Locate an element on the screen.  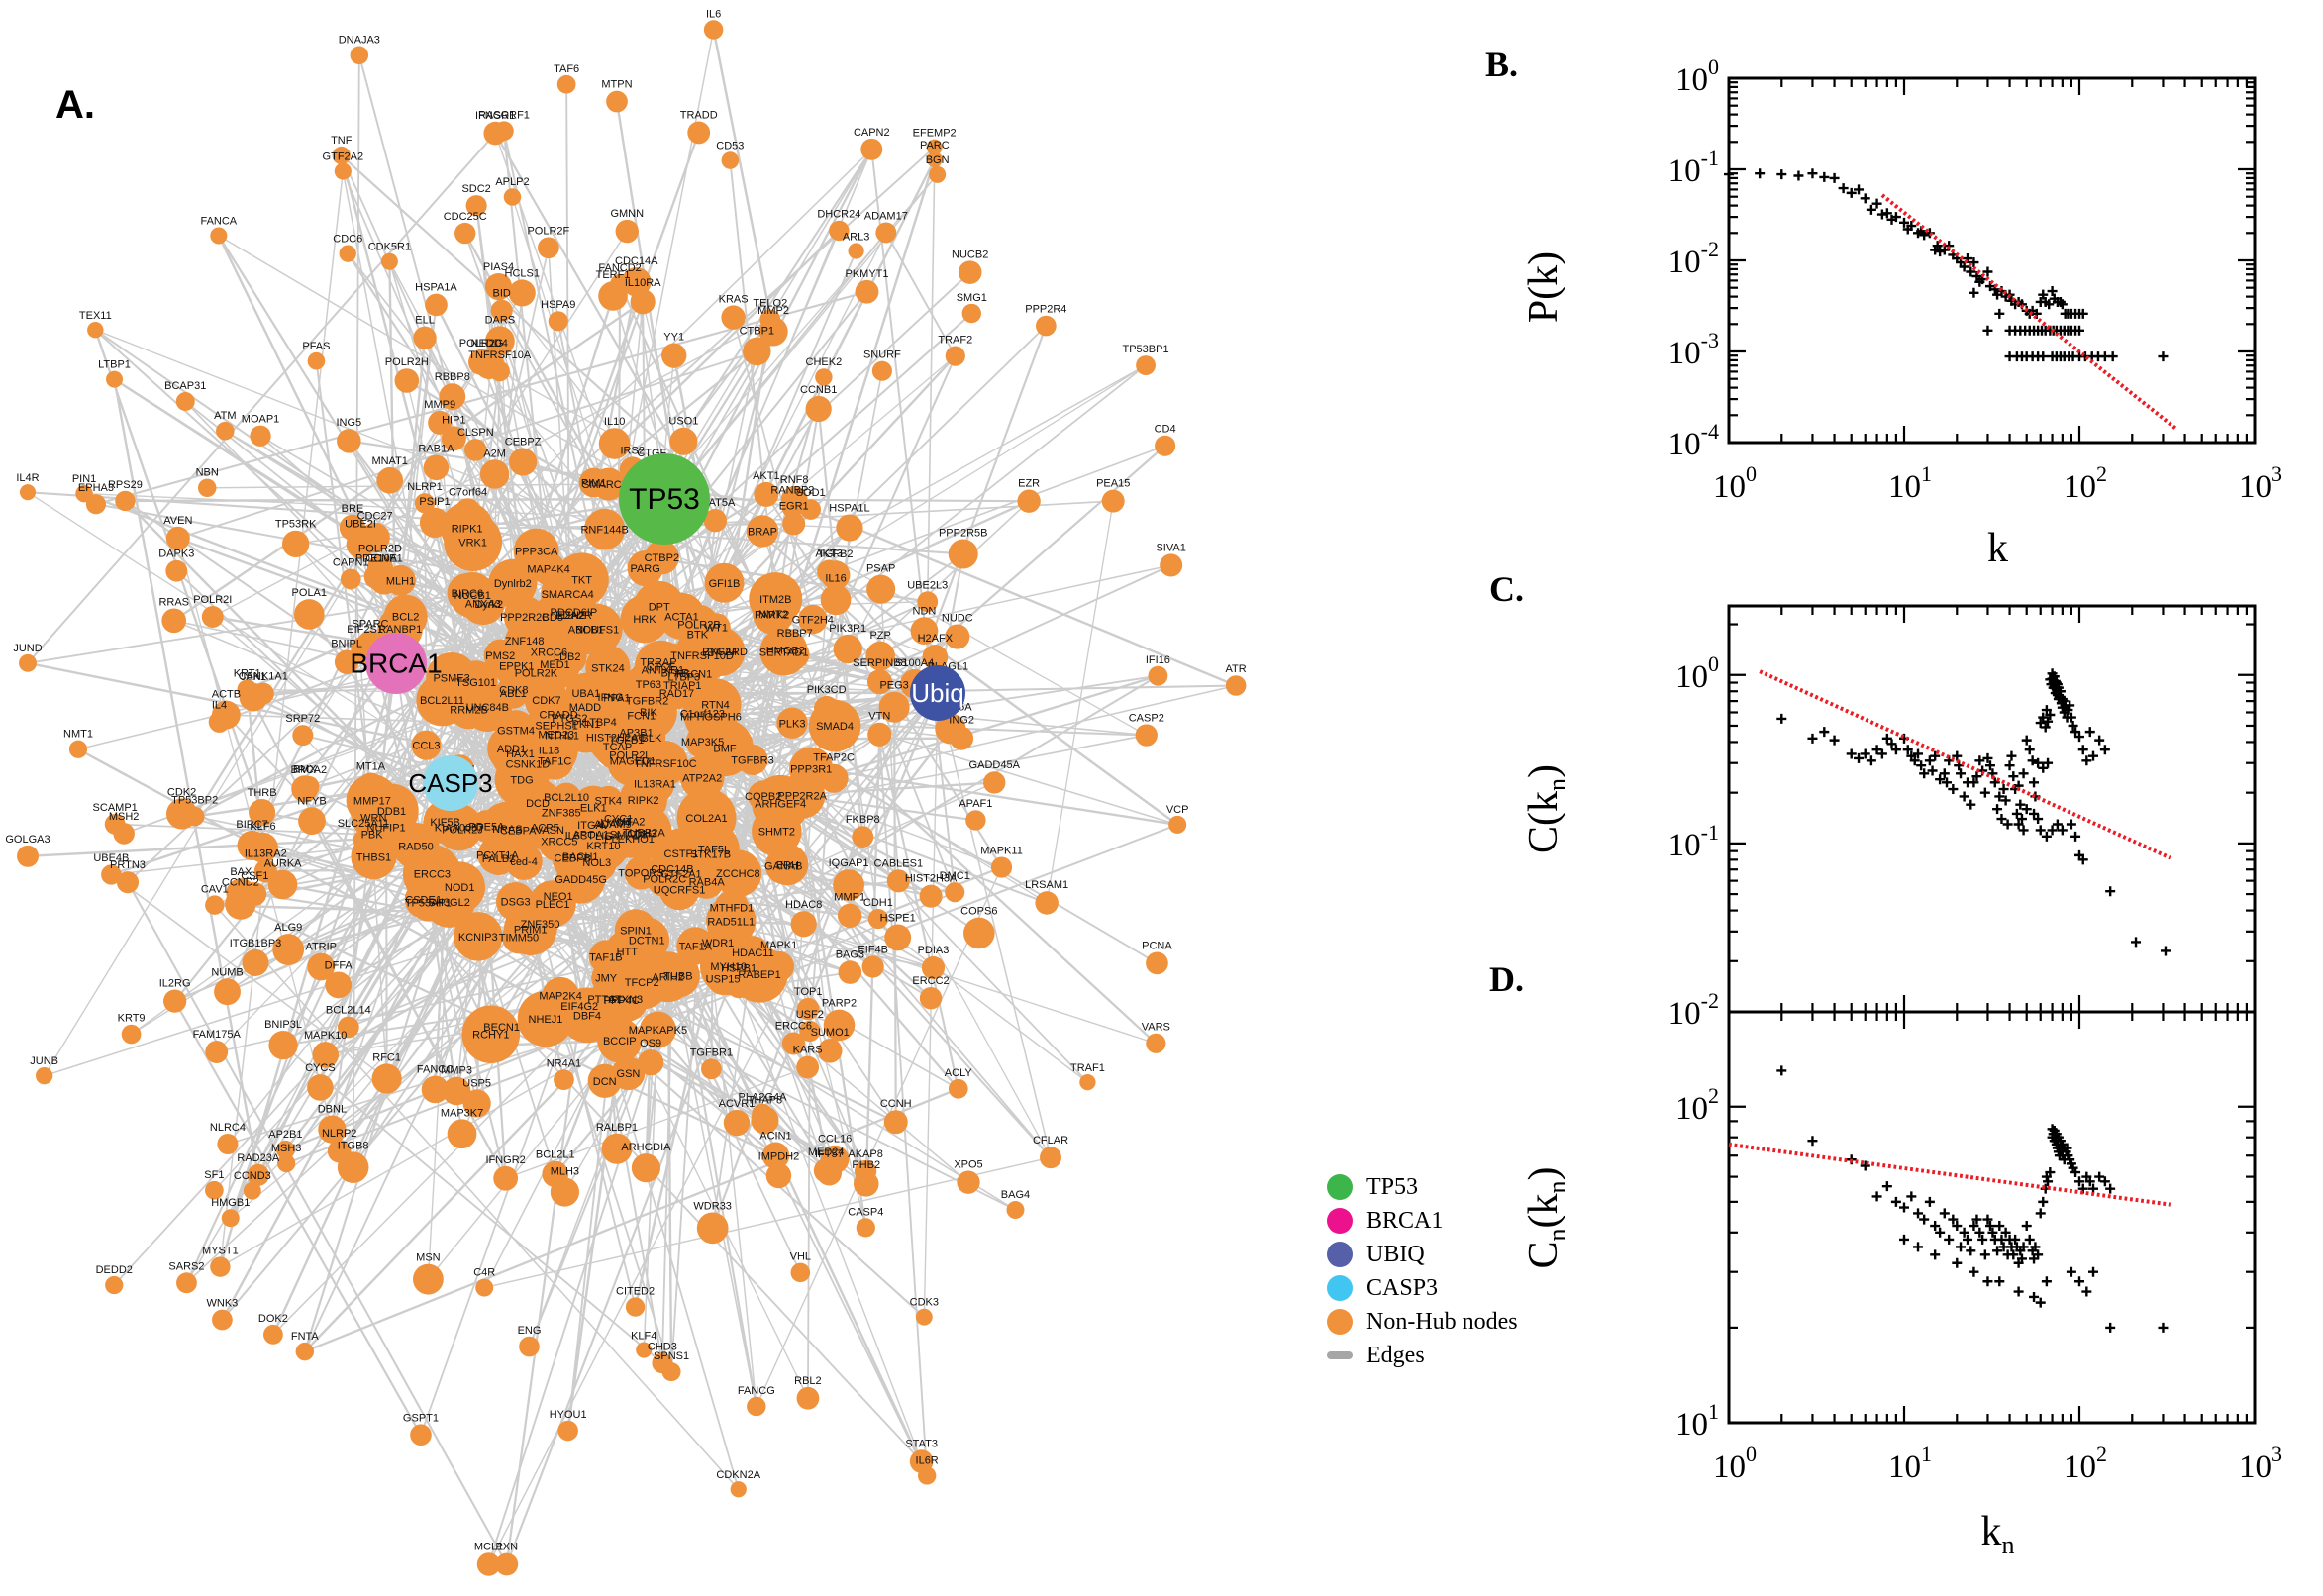
hub-node-label-ubiq: Ubiq is located at coordinates (937, 693).